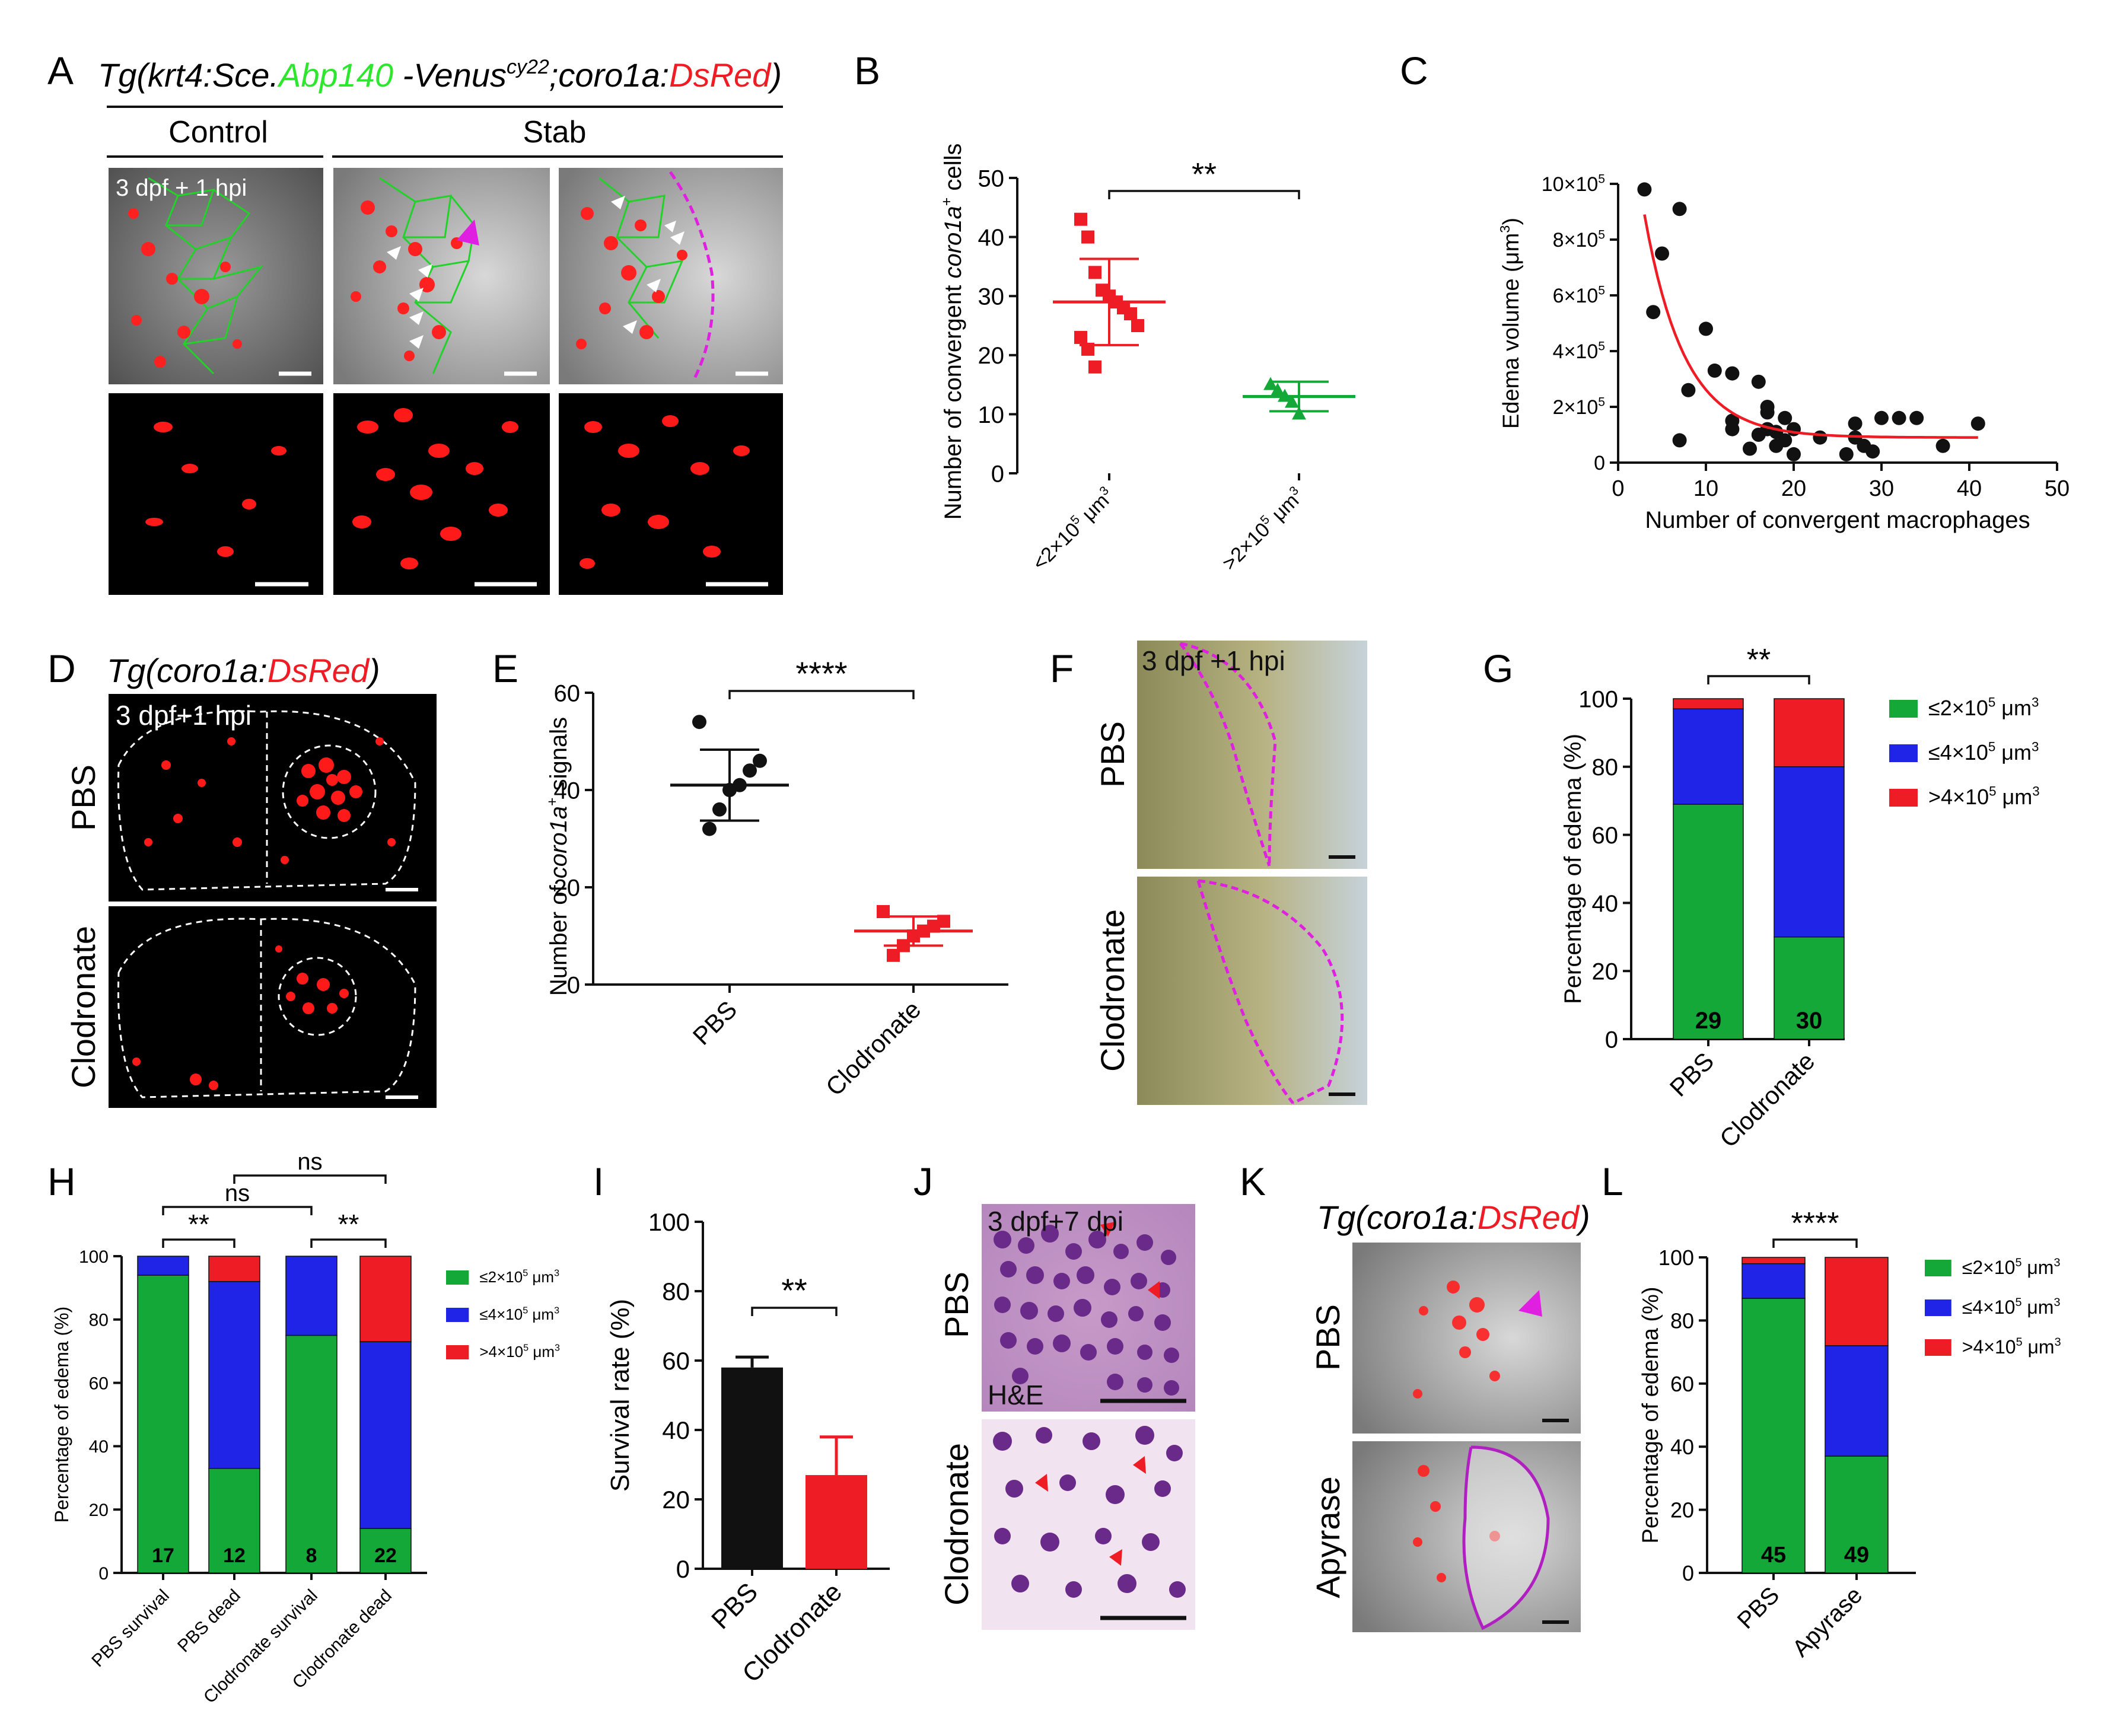 The width and height of the screenshot is (2114, 1736). Describe the element at coordinates (1466, 1338) in the screenshot. I see `micrograph-pbs` at that location.